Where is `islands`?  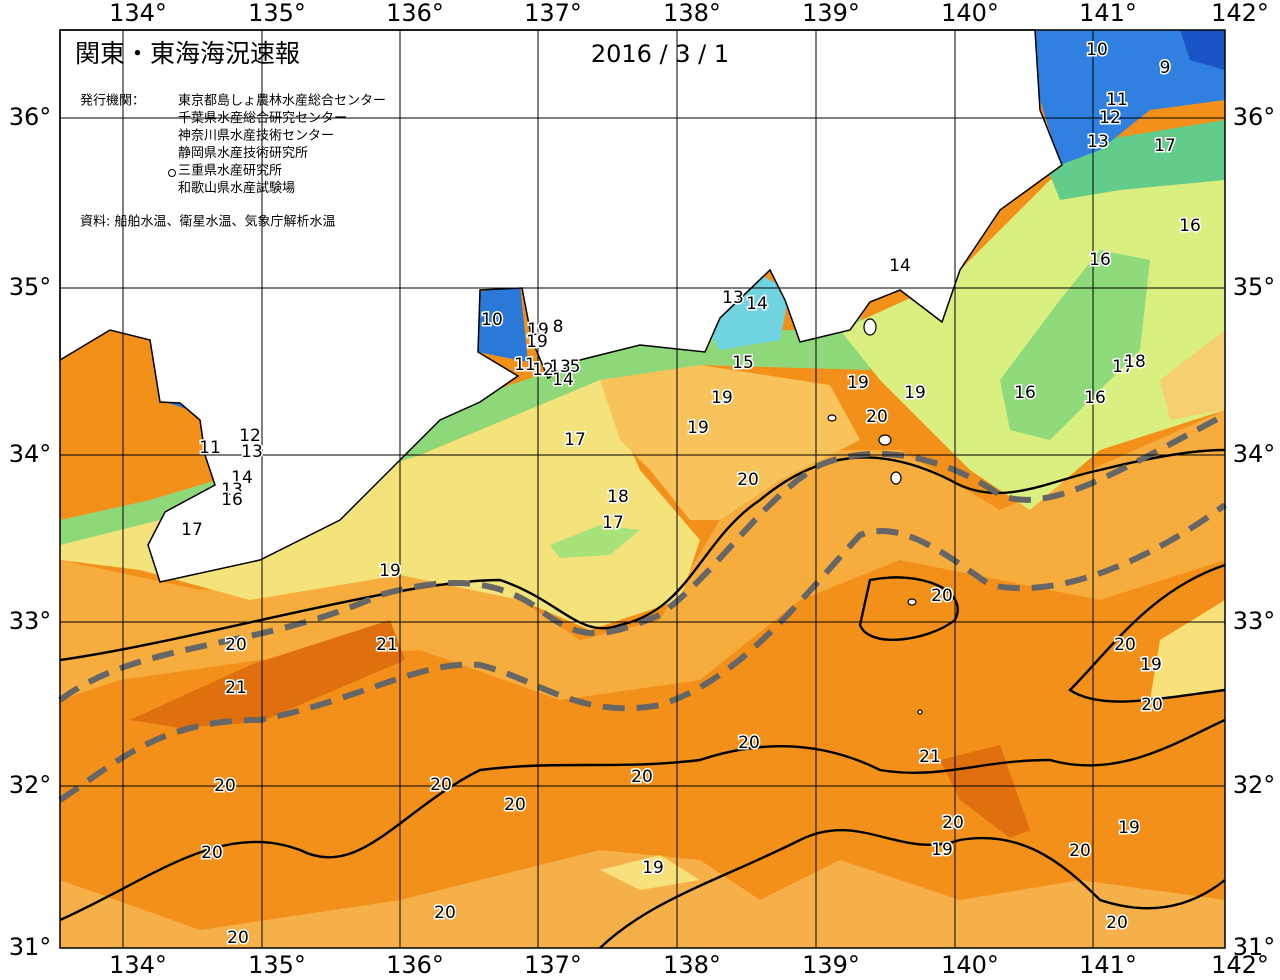 islands is located at coordinates (875, 516).